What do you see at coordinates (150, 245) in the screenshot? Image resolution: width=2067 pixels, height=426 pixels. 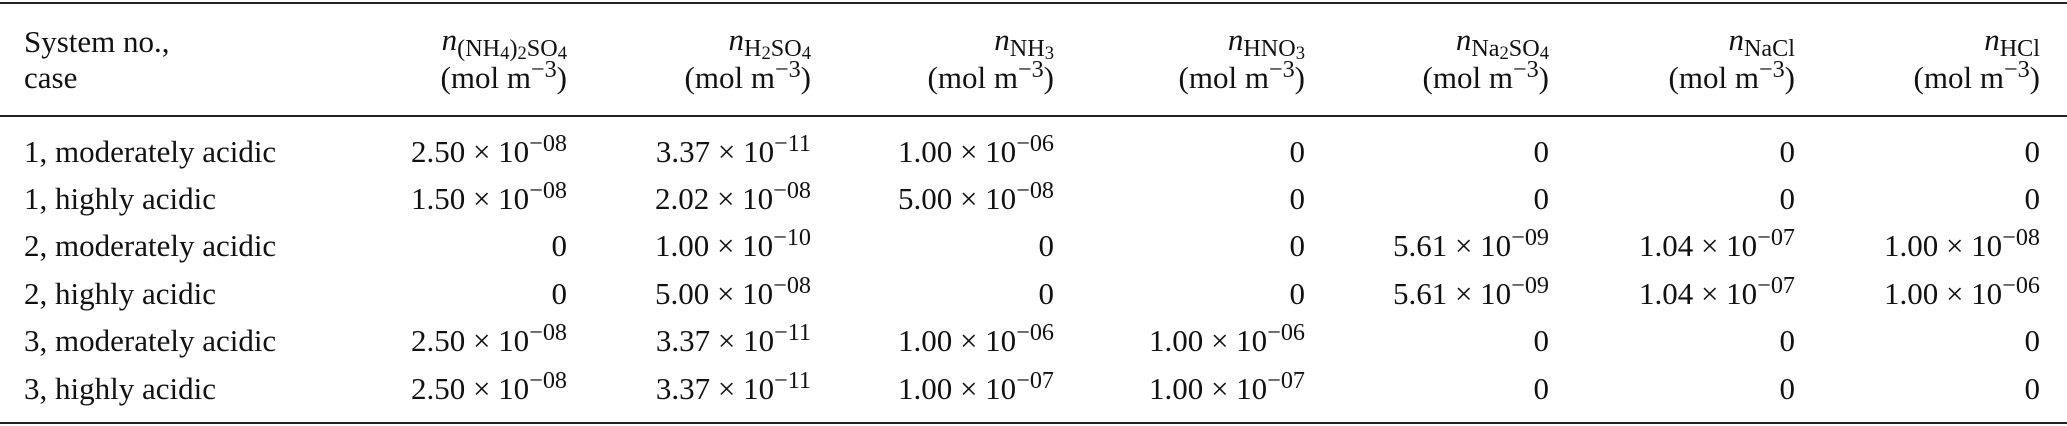 I see `row-label: 2, moderately acidic` at bounding box center [150, 245].